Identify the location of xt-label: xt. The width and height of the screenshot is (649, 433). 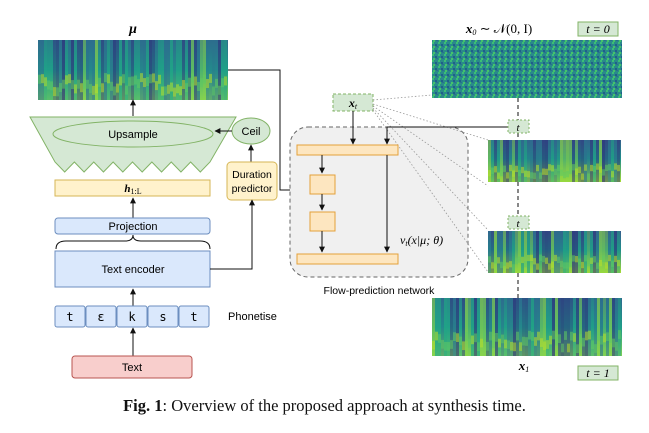
(353, 103).